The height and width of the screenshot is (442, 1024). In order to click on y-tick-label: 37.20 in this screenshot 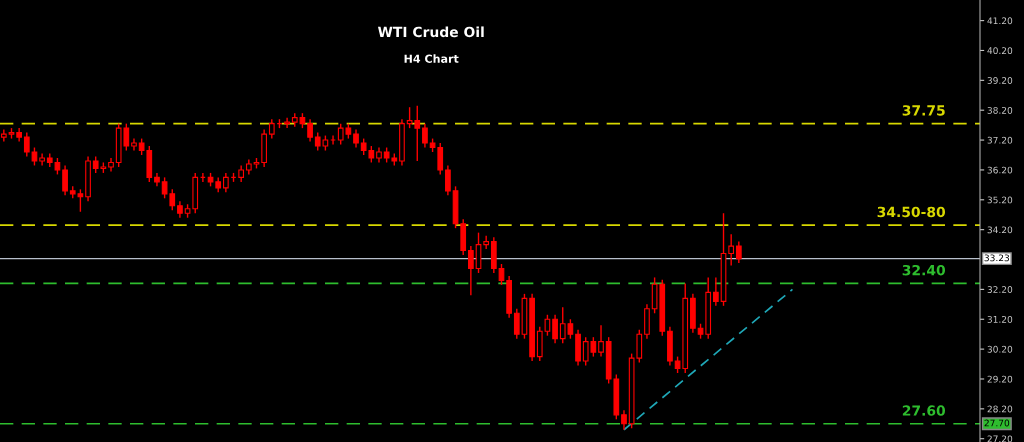, I will do `click(1000, 140)`.